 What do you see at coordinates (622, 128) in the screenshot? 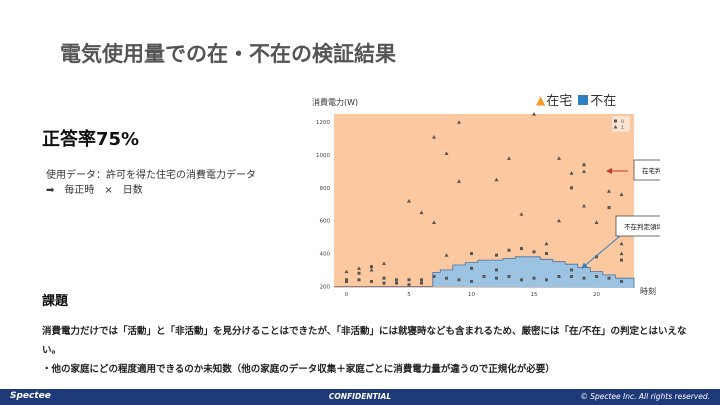
I see `inner-legend-label: 1` at bounding box center [622, 128].